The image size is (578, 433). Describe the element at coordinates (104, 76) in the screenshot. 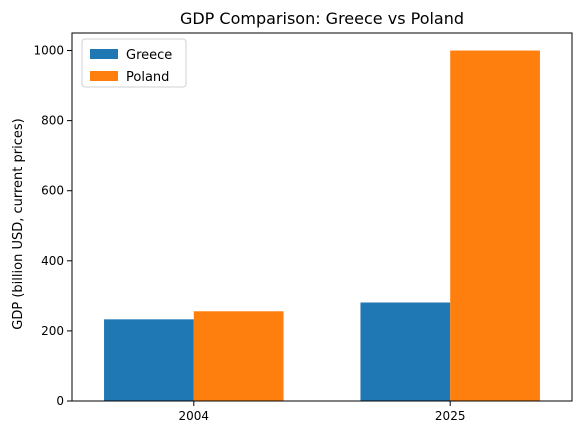

I see `legend-swatch-poland` at that location.